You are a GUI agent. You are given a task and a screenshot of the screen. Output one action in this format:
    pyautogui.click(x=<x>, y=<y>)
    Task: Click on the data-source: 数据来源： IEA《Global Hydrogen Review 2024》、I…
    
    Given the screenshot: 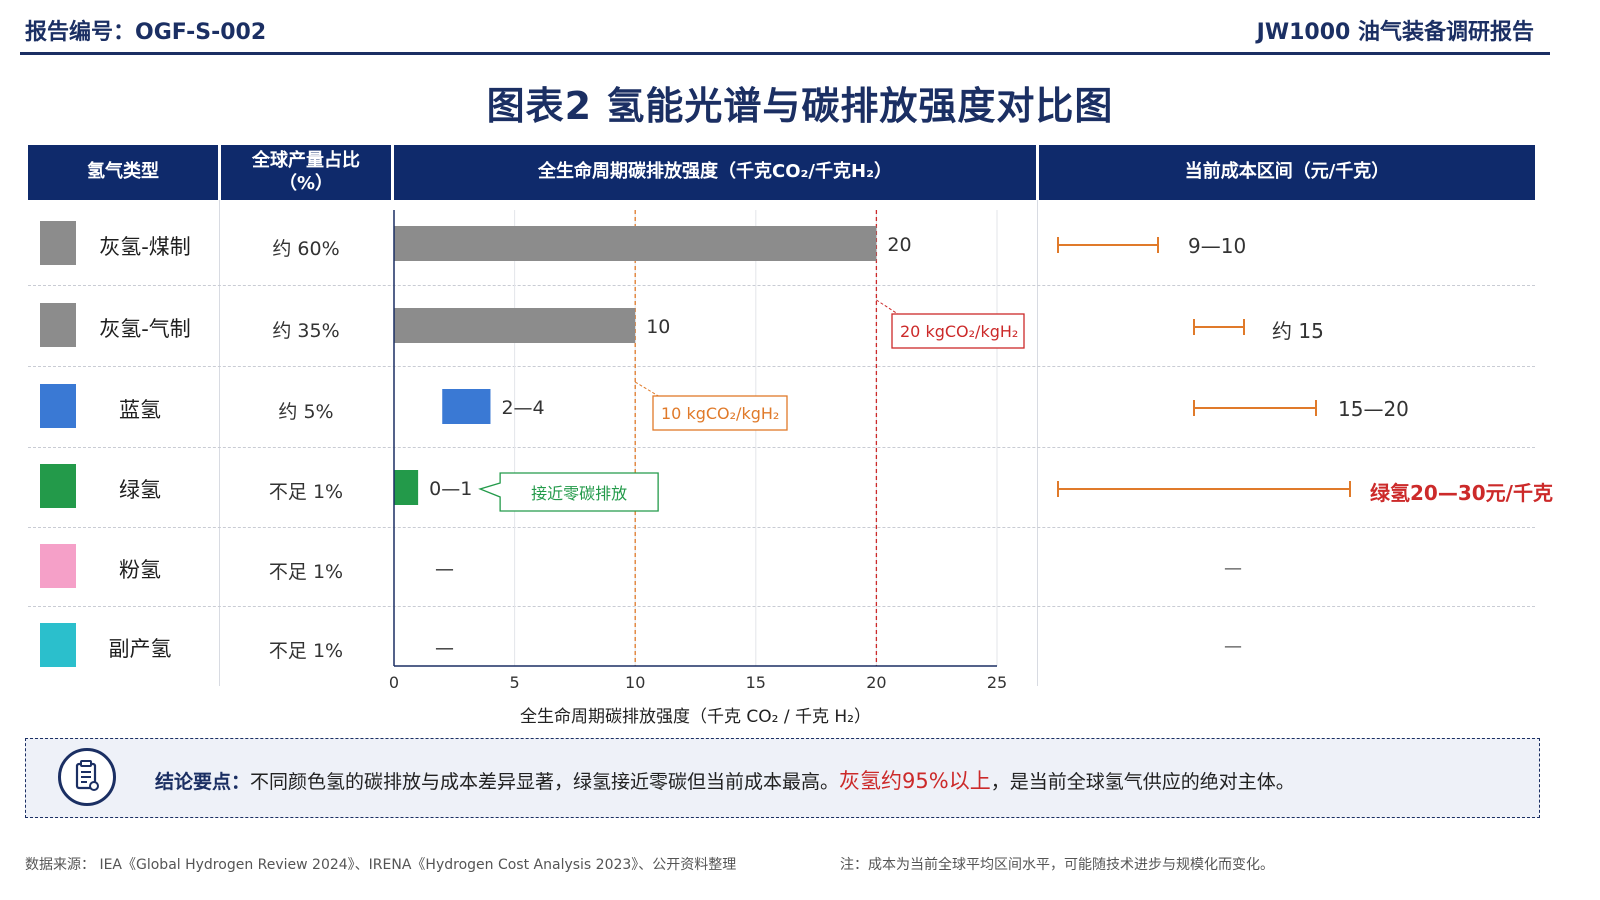 What is the action you would take?
    pyautogui.click(x=380, y=864)
    